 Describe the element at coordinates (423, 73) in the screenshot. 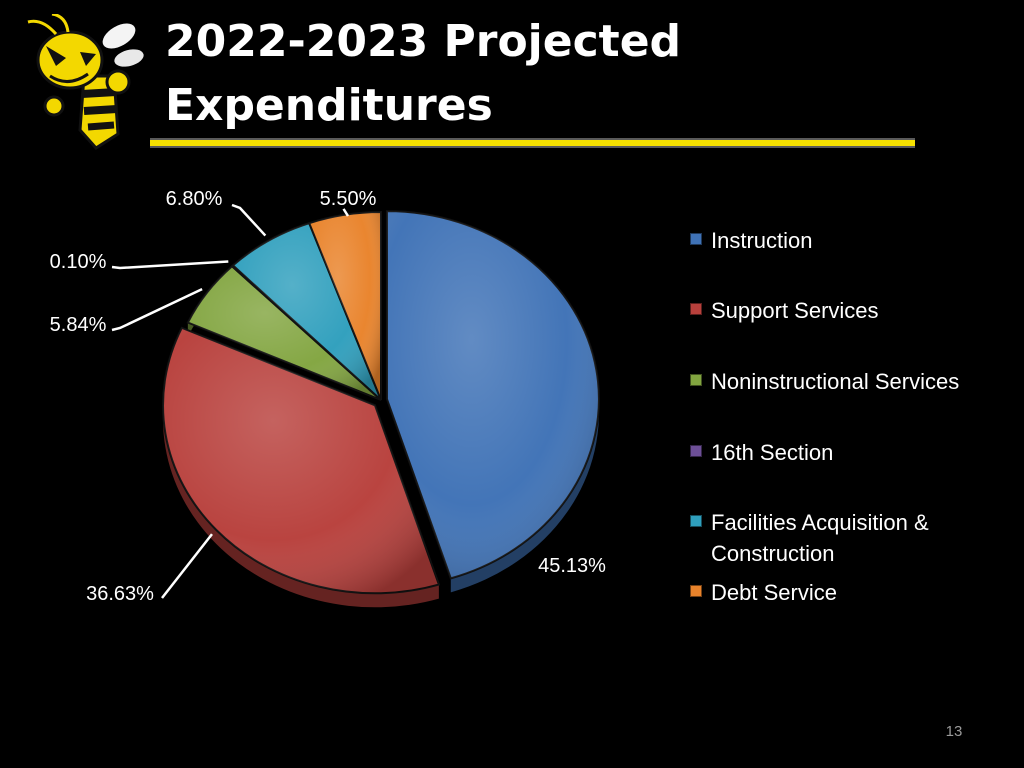

I see `slide-title: 2022-2023 Projected Expenditures` at that location.